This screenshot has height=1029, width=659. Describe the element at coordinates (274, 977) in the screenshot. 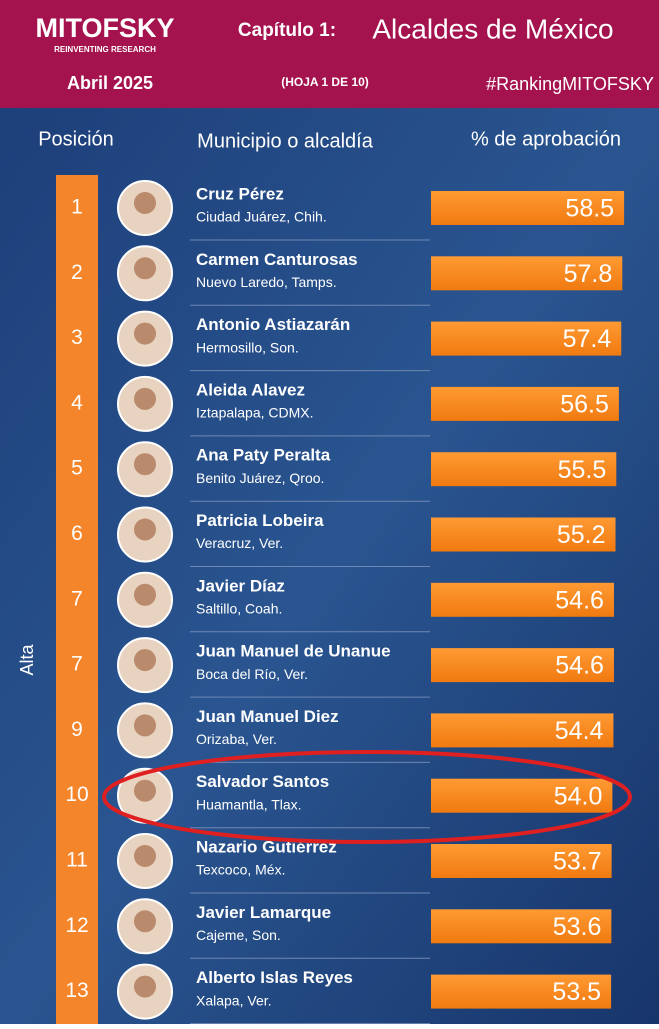

I see `name: Alberto Islas Reyes` at that location.